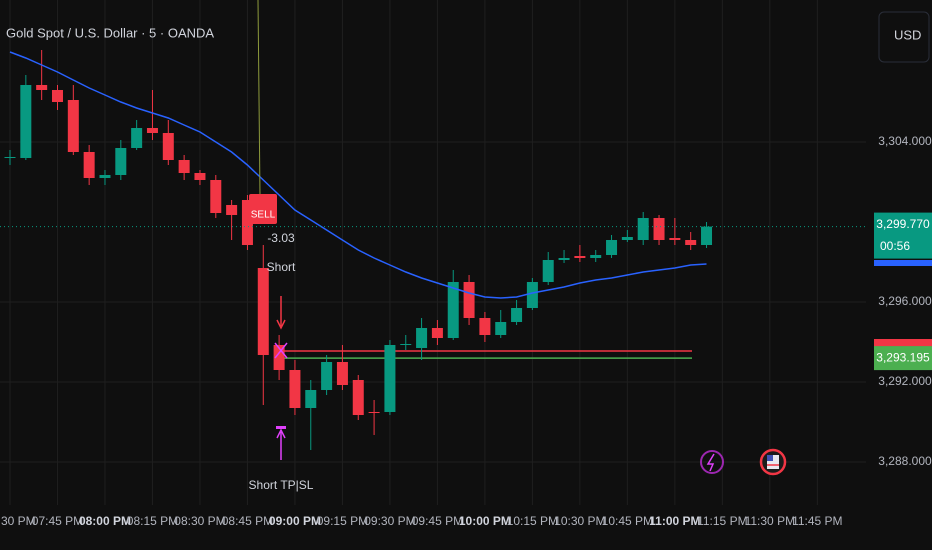  Describe the element at coordinates (281, 350) in the screenshot. I see `entry-cross` at that location.